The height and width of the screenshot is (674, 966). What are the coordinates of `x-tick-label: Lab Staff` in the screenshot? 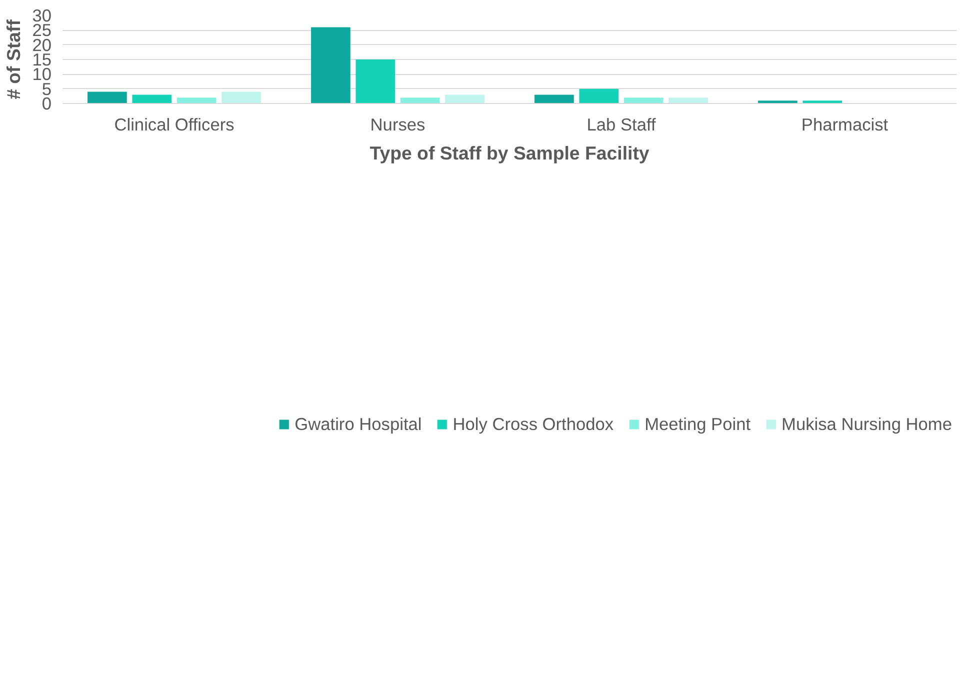 It's located at (621, 124).